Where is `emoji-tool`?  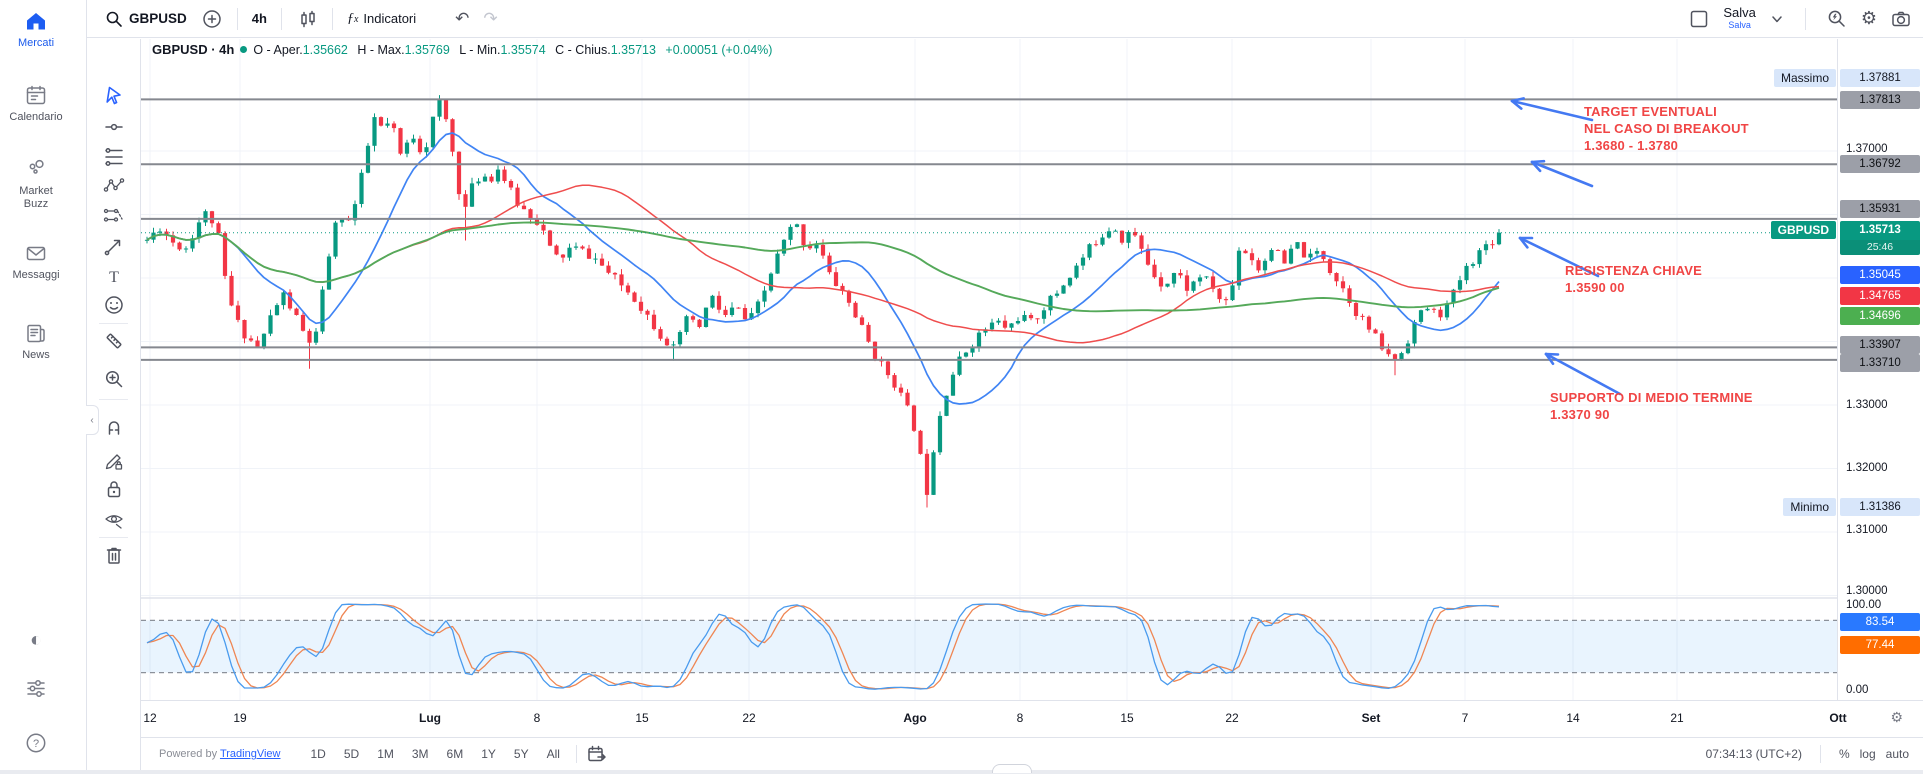
emoji-tool is located at coordinates (114, 305).